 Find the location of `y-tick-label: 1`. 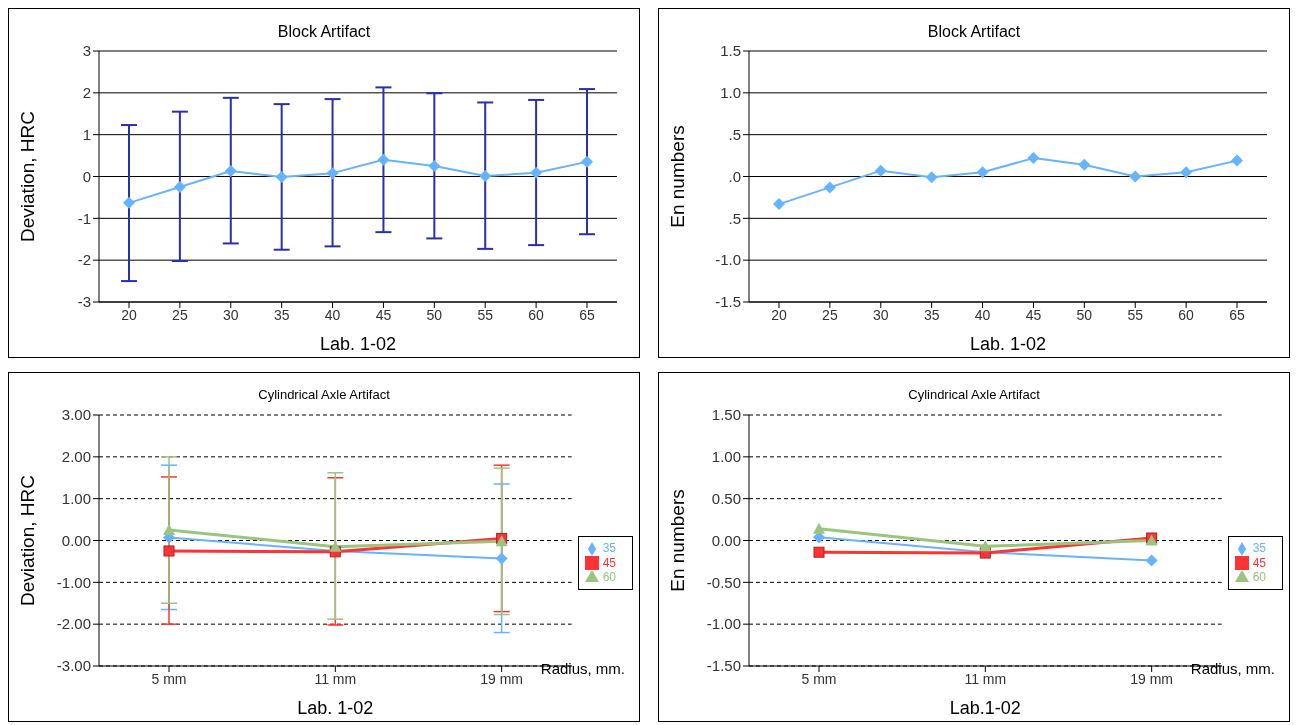

y-tick-label: 1 is located at coordinates (86, 134).